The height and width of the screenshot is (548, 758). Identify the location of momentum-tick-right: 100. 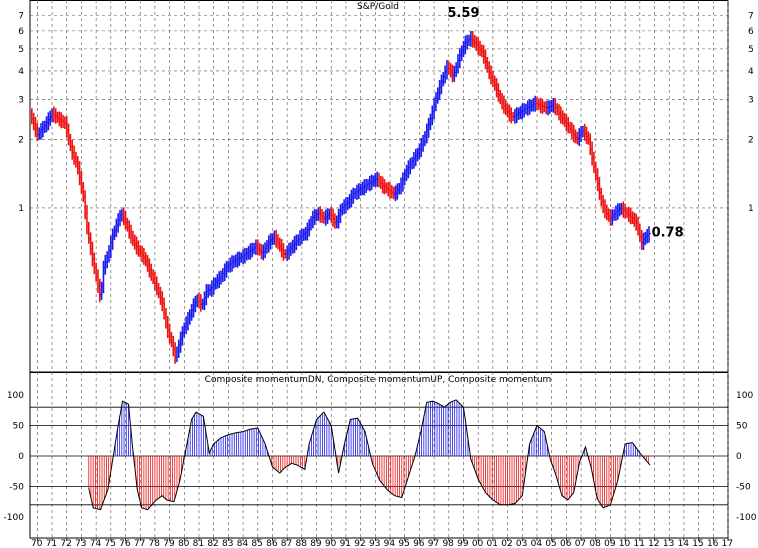
(744, 396).